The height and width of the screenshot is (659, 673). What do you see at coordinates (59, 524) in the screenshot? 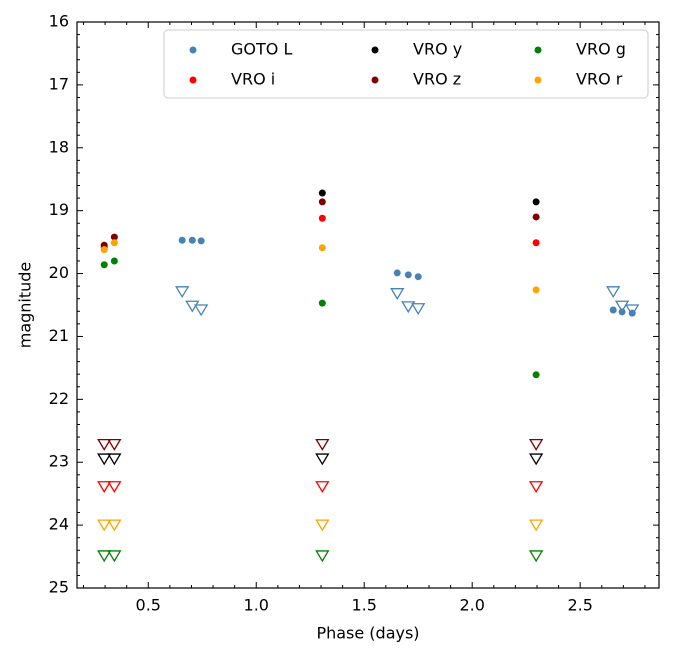
I see `y-tick-label: 24` at bounding box center [59, 524].